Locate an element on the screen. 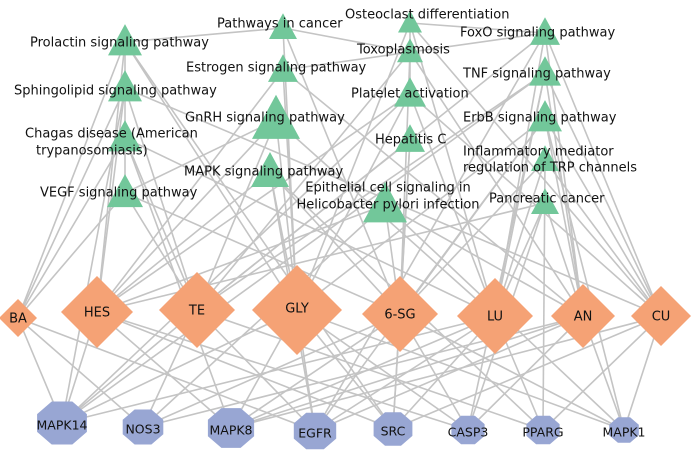  pathway-label-inflammatory-mediator-regulation-of-trp-channels-line1: Inflammatory mediator is located at coordinates (538, 152).